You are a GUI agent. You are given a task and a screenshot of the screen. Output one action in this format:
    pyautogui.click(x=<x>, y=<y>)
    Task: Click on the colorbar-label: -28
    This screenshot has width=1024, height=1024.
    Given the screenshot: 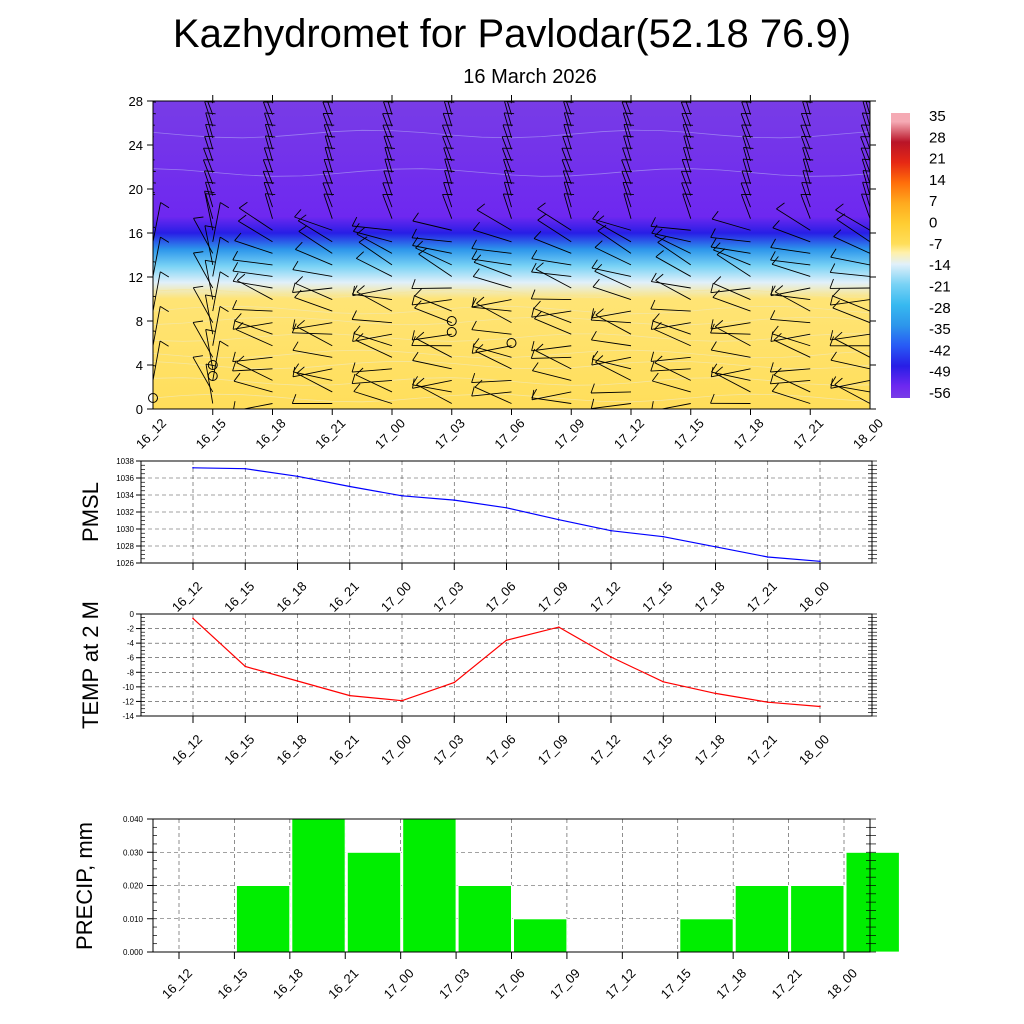 What is the action you would take?
    pyautogui.click(x=940, y=308)
    